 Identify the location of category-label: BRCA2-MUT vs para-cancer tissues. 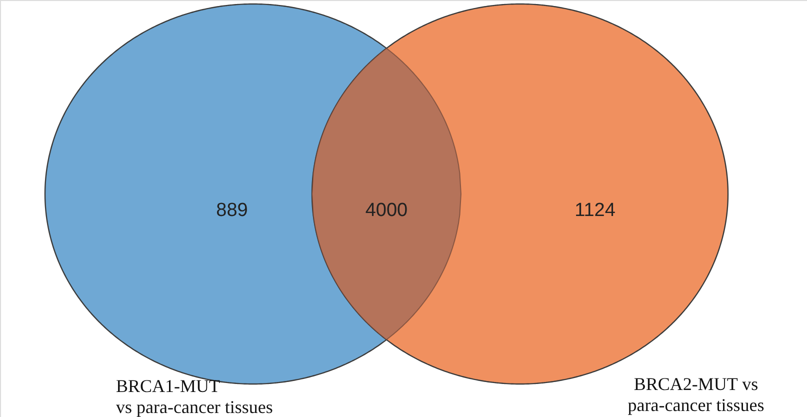
(696, 394).